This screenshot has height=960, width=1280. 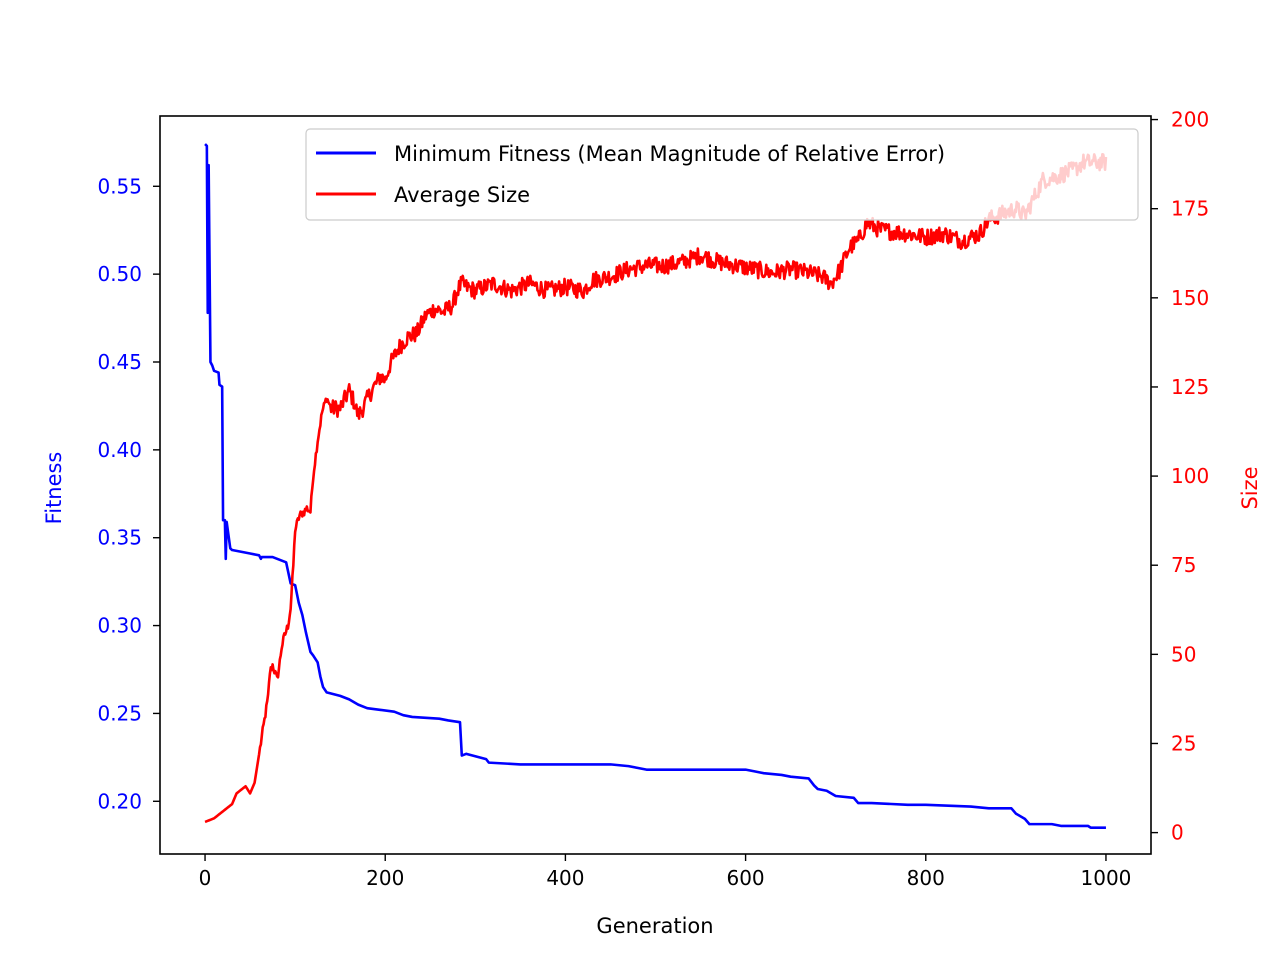 What do you see at coordinates (128, 493) in the screenshot?
I see `left-y-axis: 0.20 0.25 0.30 0.35 0.40 0.45 0.50 0.55` at bounding box center [128, 493].